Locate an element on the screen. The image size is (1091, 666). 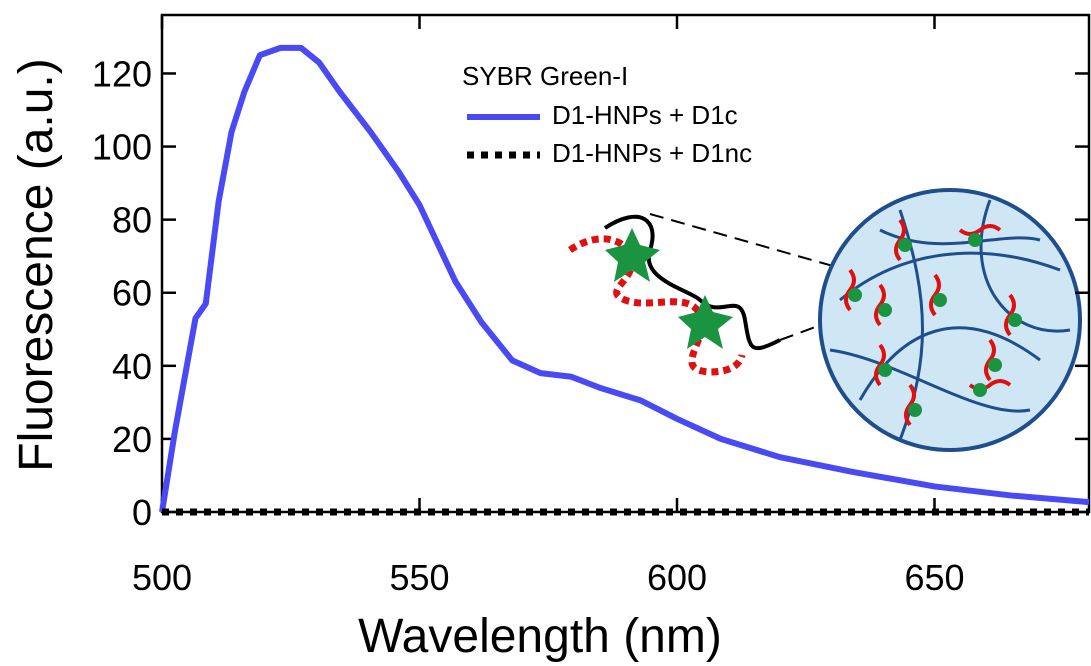
legend-title: SYBR Green-I is located at coordinates (545, 76).